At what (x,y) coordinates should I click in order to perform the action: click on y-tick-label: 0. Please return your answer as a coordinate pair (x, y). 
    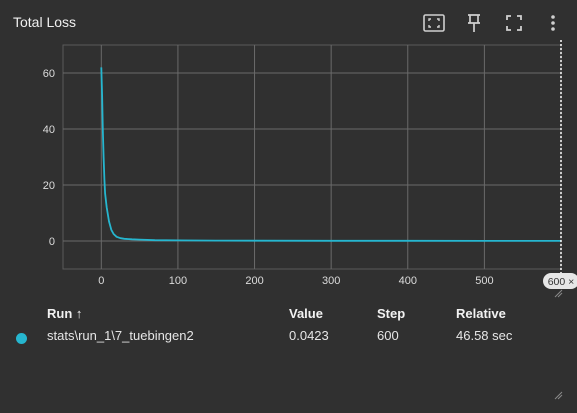
    Looking at the image, I should click on (52, 242).